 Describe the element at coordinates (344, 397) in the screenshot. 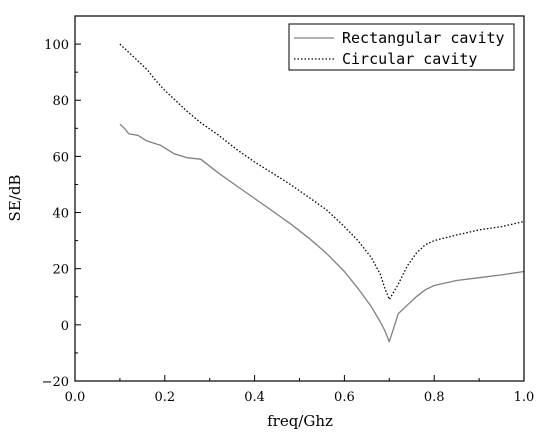

I see `x-tick-label: 0.6` at that location.